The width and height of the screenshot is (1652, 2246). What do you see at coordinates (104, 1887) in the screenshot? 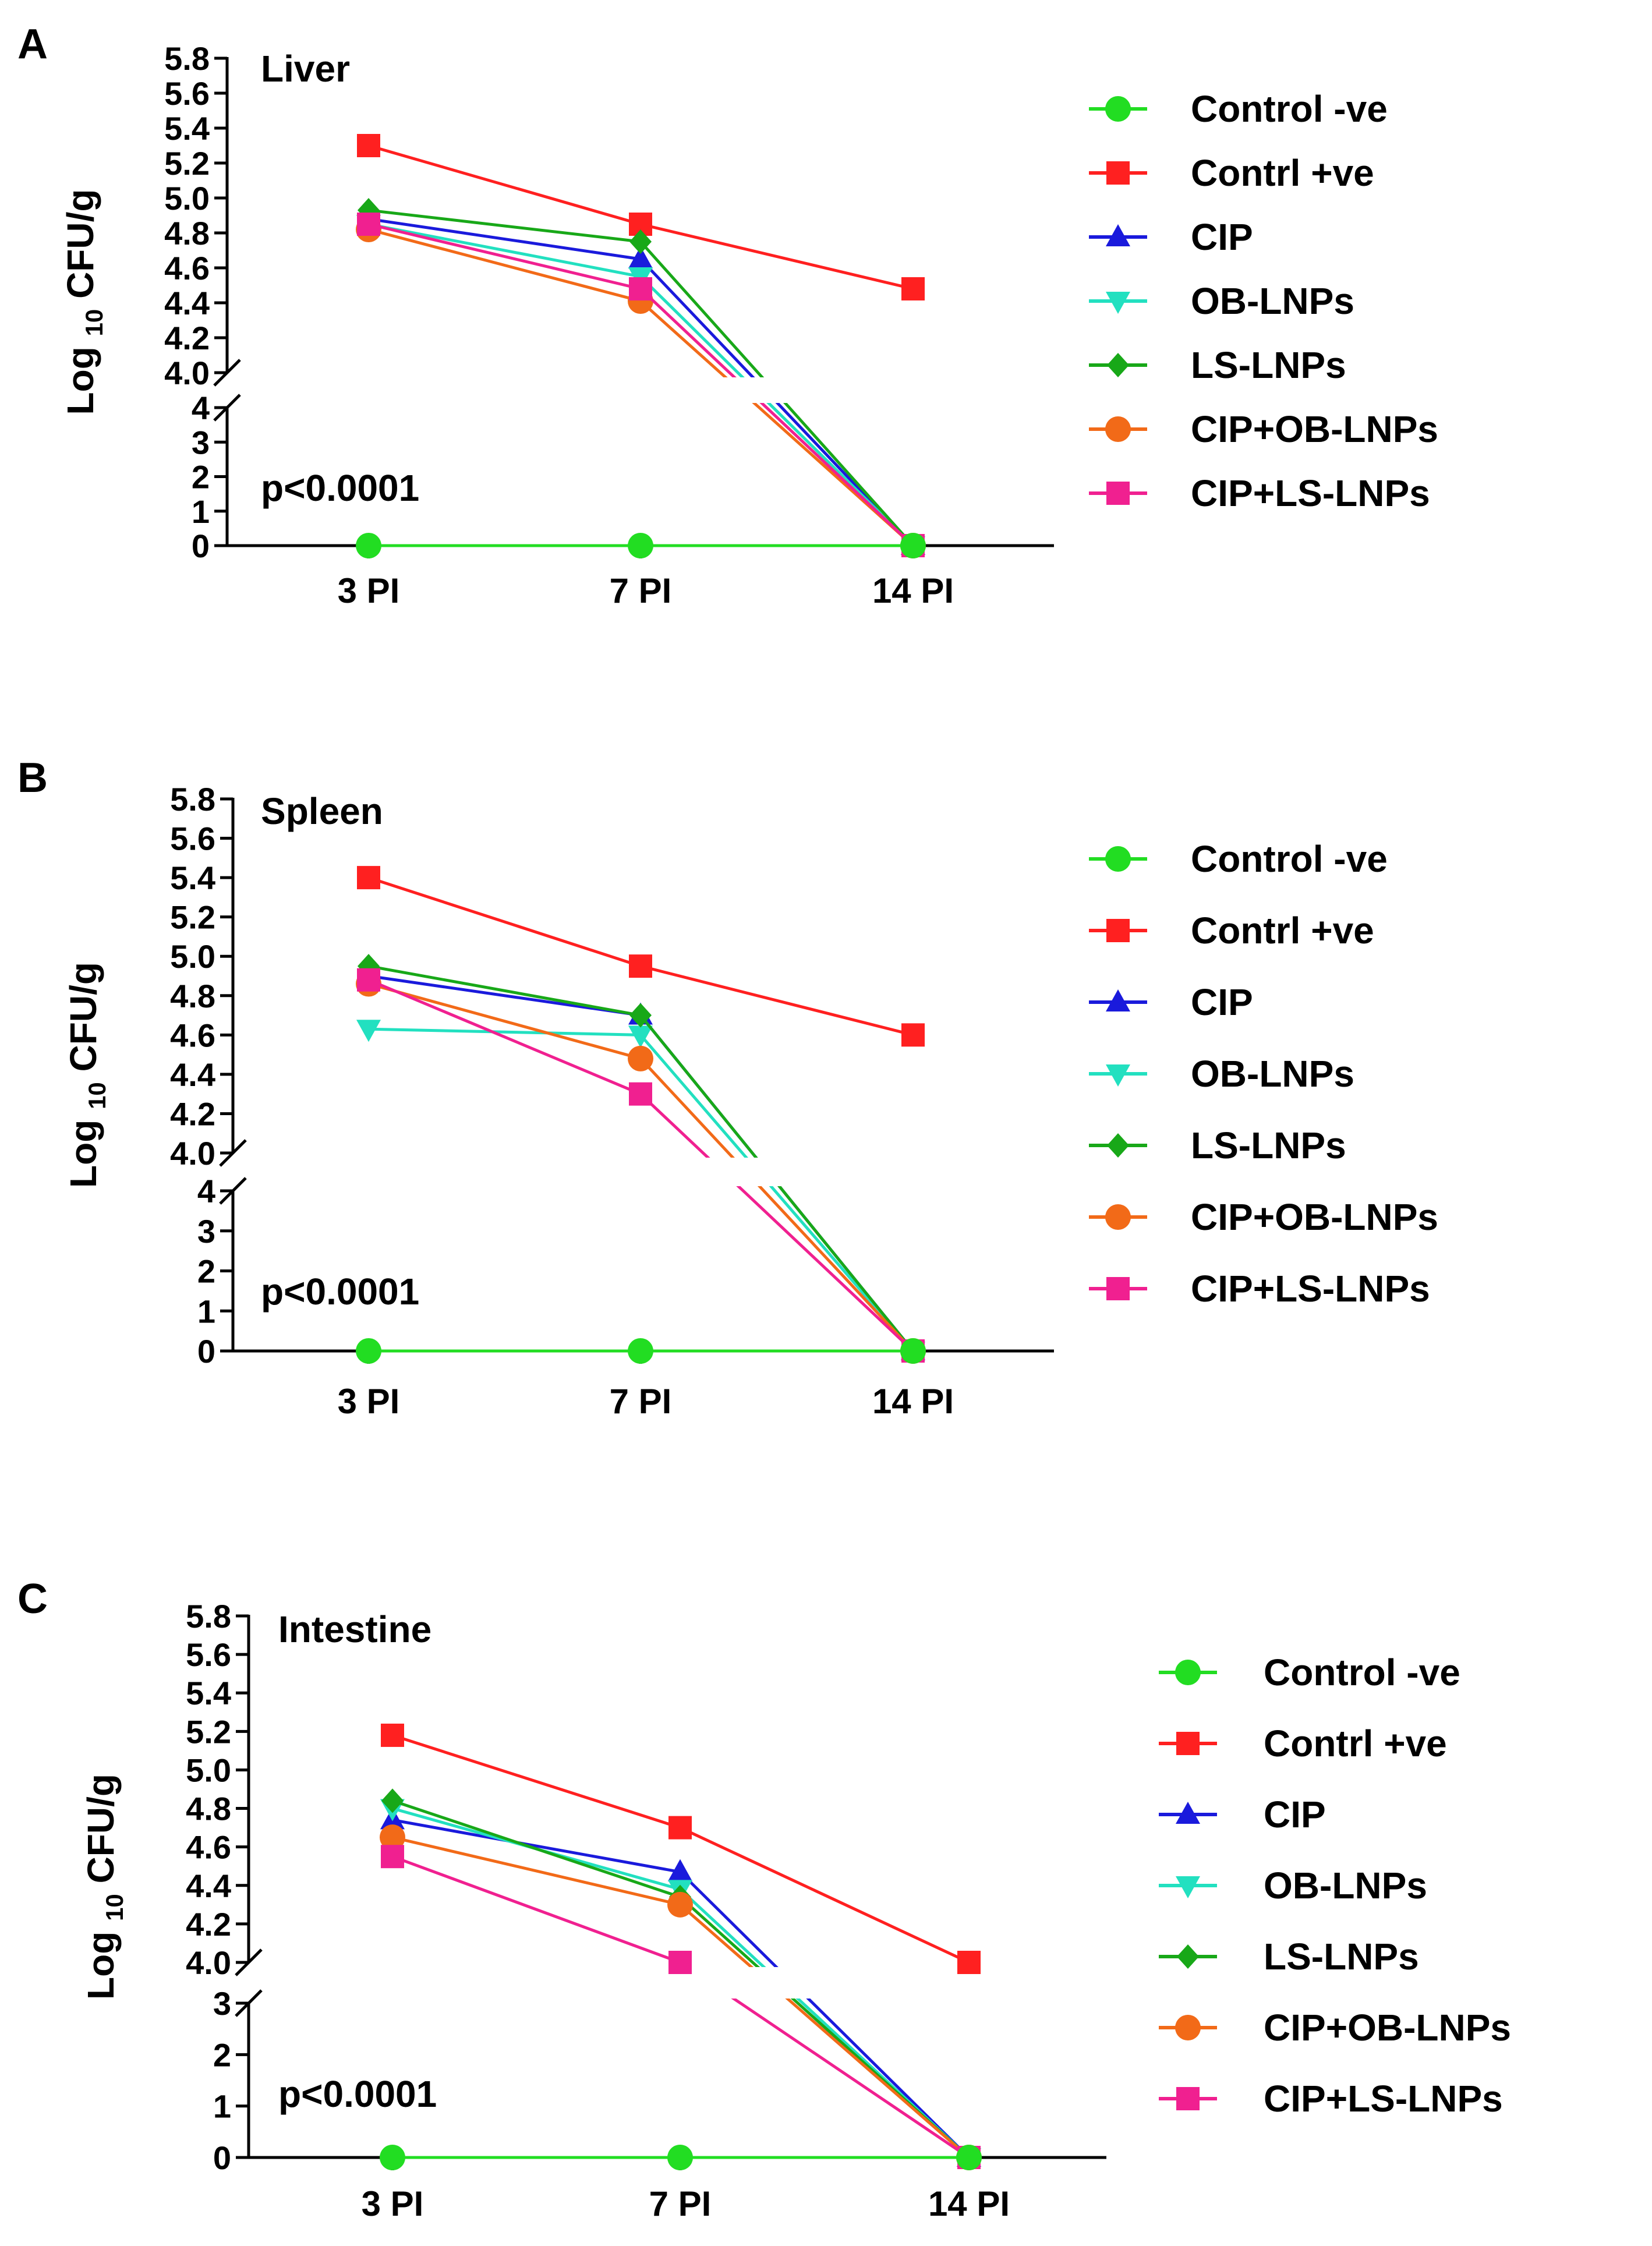
I see `y-axis-label: Log 10 CFU/g` at bounding box center [104, 1887].